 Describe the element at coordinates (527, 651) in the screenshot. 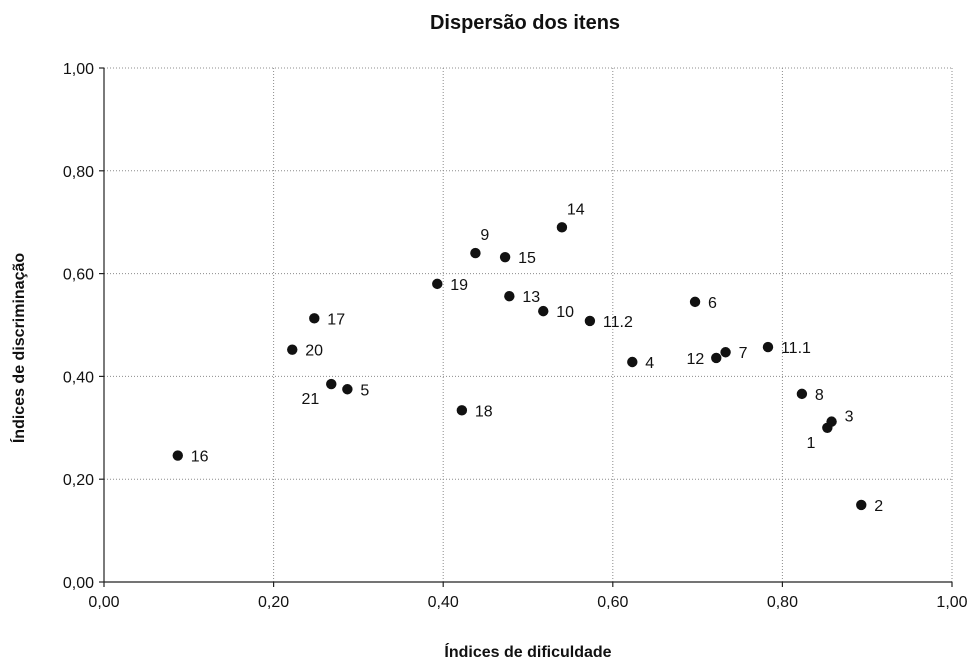

I see `x-axis-label: Índices de dificuldade` at that location.